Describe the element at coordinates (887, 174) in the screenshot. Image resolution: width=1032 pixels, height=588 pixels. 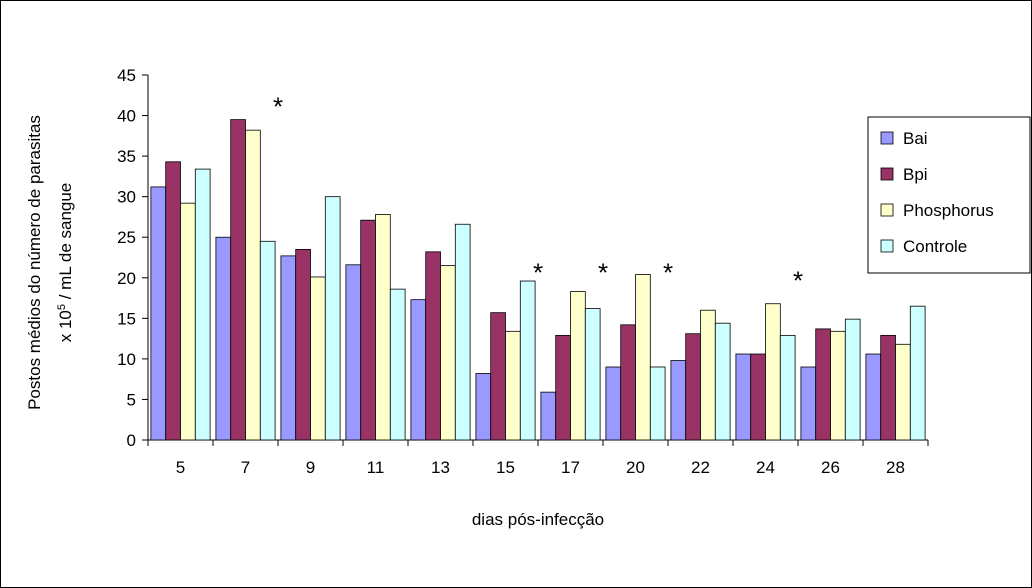
I see `legend-swatch-bpi` at that location.